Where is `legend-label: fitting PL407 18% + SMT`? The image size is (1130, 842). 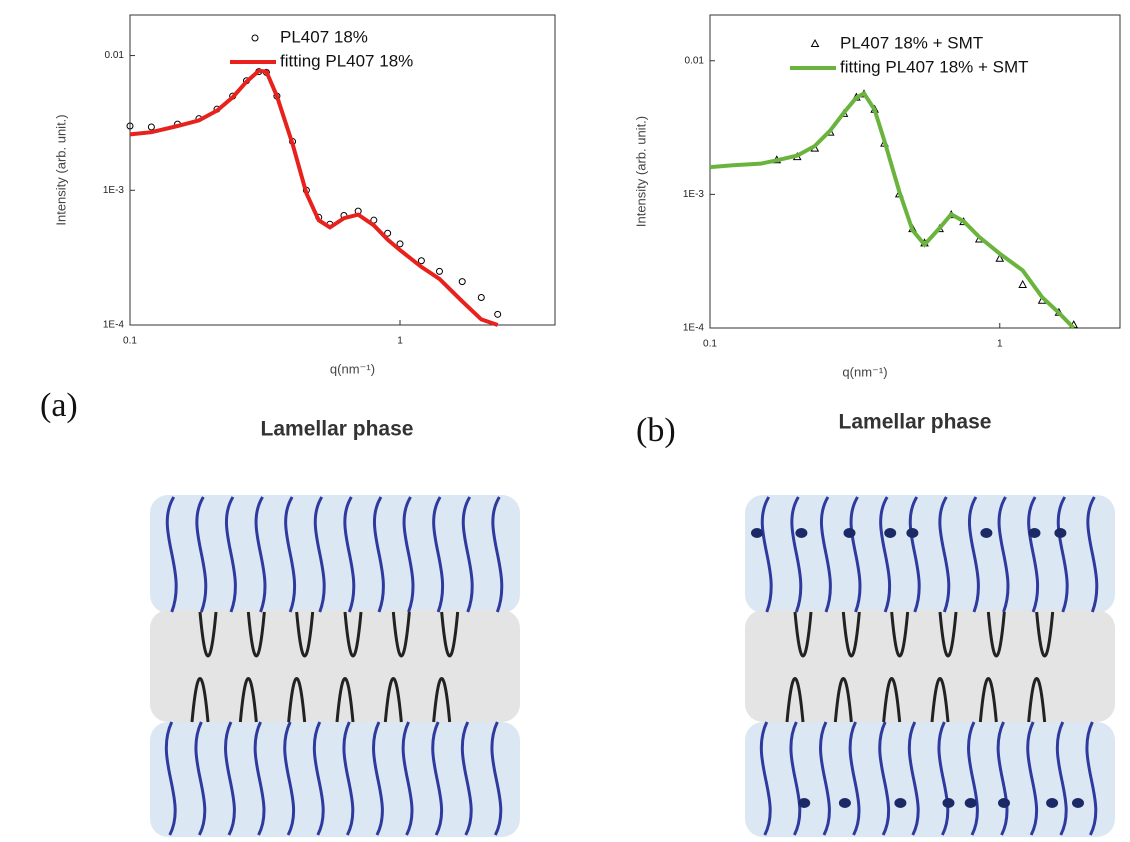 legend-label: fitting PL407 18% + SMT is located at coordinates (934, 66).